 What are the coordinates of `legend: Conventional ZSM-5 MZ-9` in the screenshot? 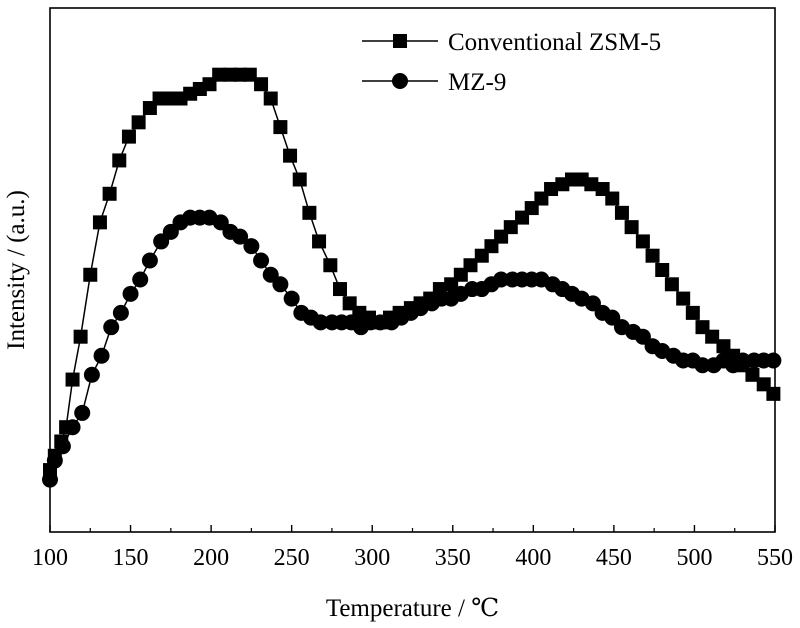 It's located at (511, 62).